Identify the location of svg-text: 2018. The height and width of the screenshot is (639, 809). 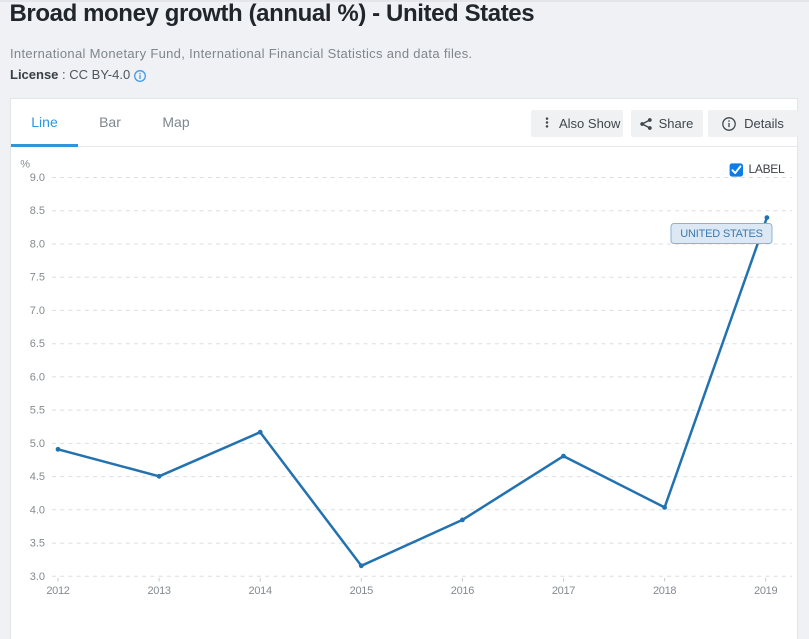
(664, 591).